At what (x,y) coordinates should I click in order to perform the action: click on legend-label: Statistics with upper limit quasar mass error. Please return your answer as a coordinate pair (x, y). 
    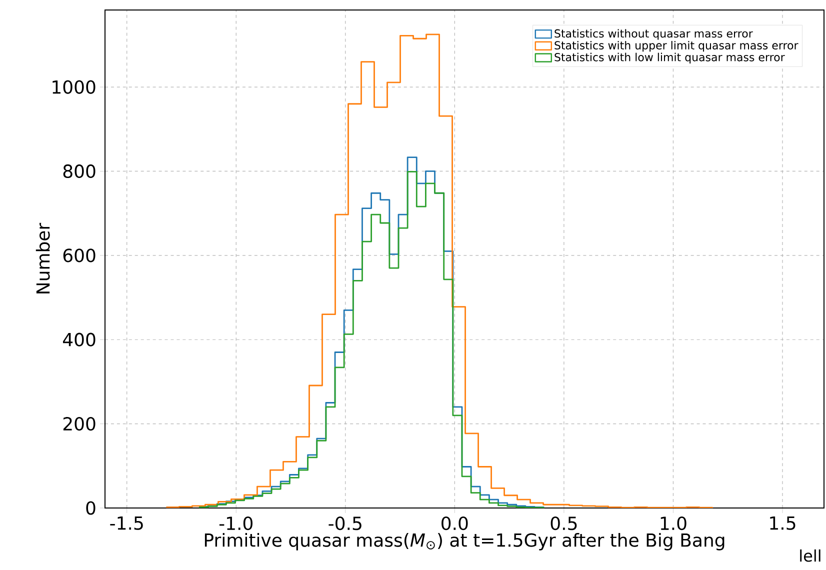
    Looking at the image, I should click on (676, 46).